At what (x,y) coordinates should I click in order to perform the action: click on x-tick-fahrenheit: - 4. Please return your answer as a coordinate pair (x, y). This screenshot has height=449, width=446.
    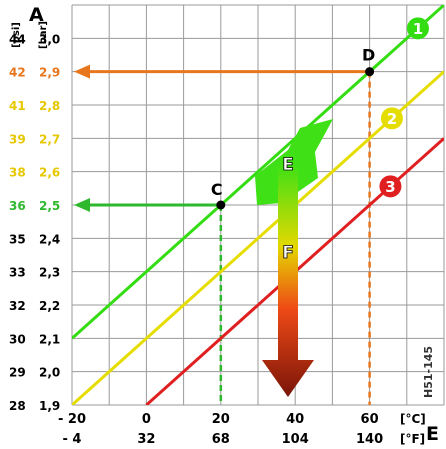
    Looking at the image, I should click on (72, 439).